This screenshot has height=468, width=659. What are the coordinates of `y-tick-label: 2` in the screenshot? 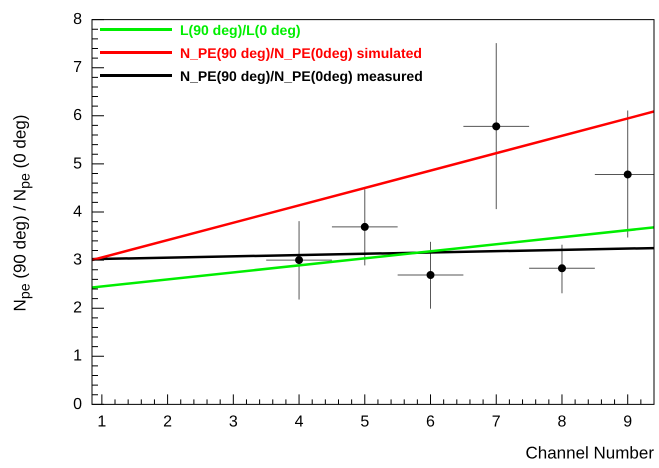 It's located at (77, 308).